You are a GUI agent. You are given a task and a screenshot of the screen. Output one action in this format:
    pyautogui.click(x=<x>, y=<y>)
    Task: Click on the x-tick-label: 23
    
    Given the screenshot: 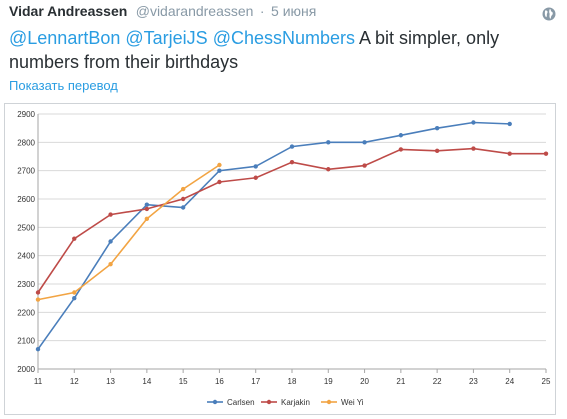 What is the action you would take?
    pyautogui.click(x=473, y=381)
    